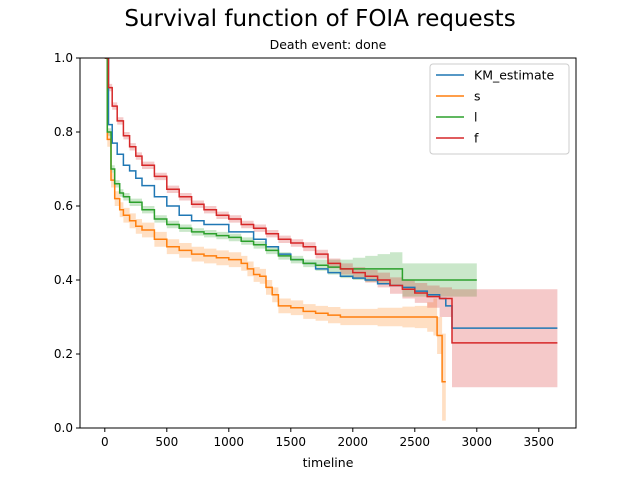 The height and width of the screenshot is (480, 640). What do you see at coordinates (475, 117) in the screenshot?
I see `legend-label-l: l` at bounding box center [475, 117].